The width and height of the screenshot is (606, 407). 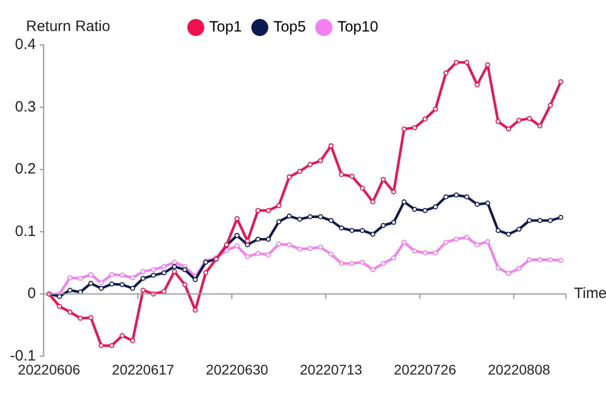 I want to click on x-tick-label: 20220630, so click(x=237, y=369).